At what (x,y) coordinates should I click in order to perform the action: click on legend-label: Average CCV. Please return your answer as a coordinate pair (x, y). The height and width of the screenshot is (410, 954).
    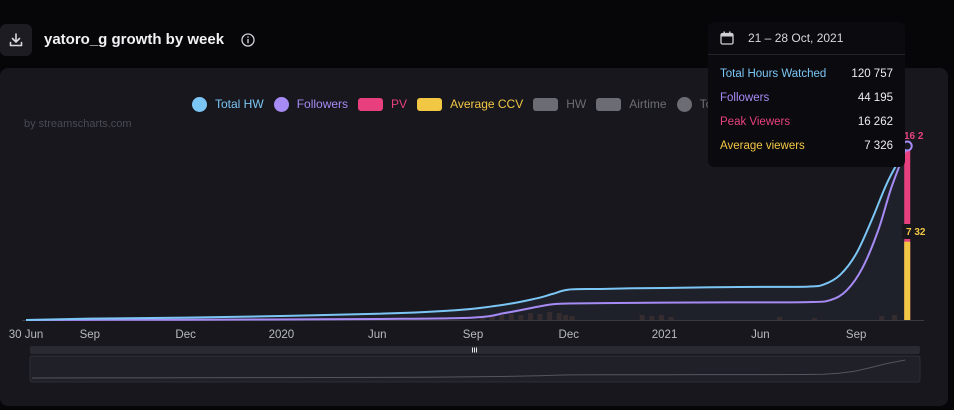
    Looking at the image, I should click on (487, 104).